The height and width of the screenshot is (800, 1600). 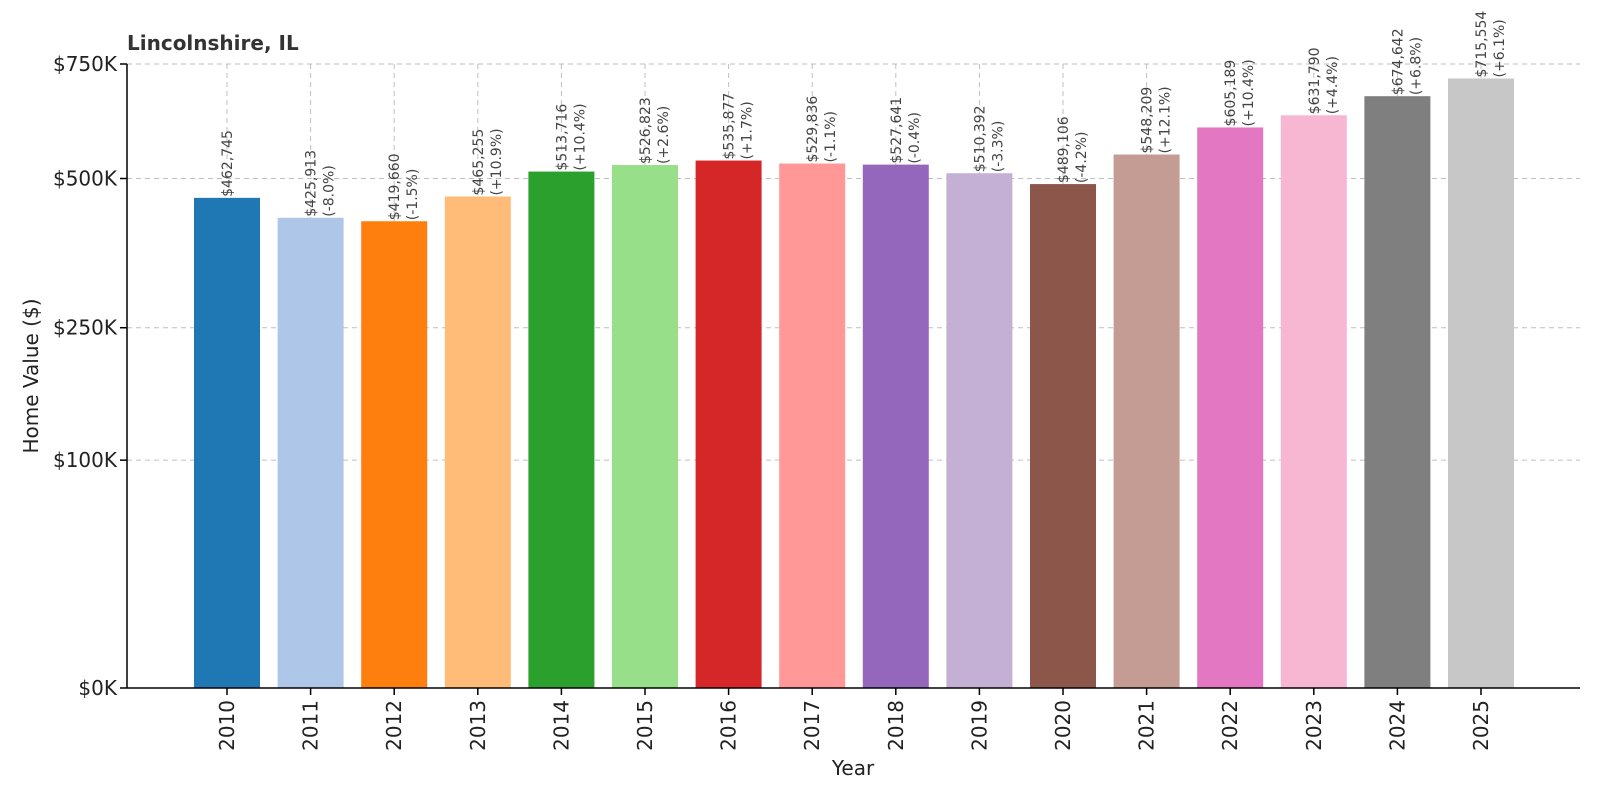 What do you see at coordinates (1416, 66) in the screenshot?
I see `bar-change-label: (+6.8%)` at bounding box center [1416, 66].